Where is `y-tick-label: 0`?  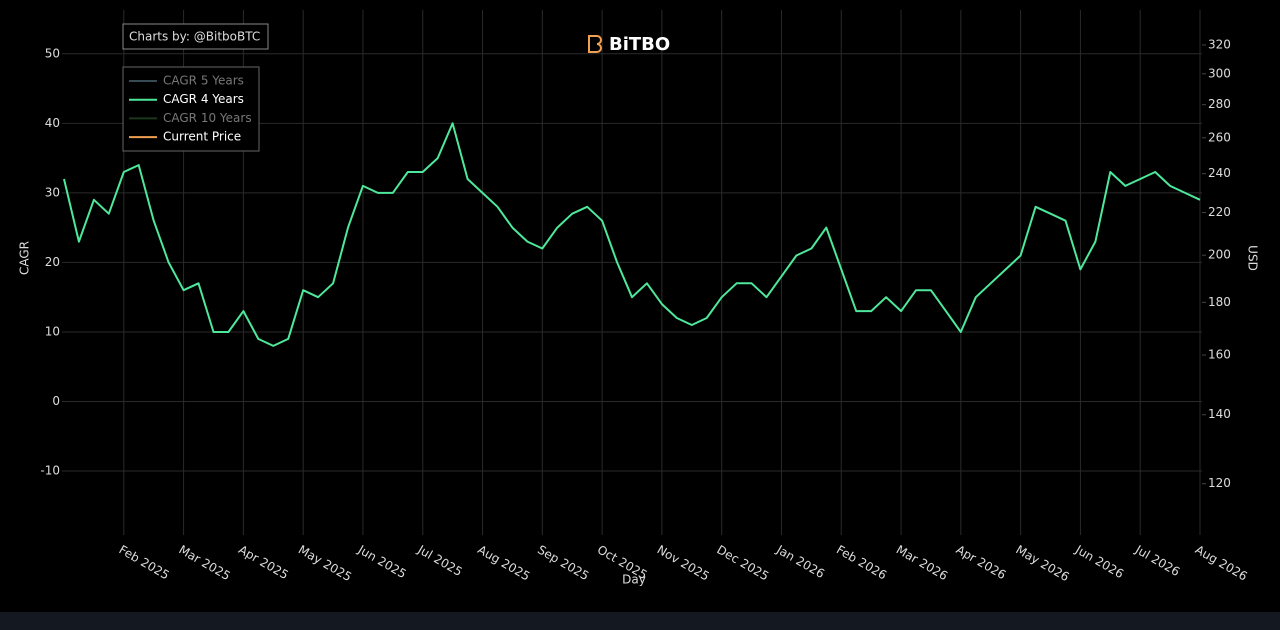 y-tick-label: 0 is located at coordinates (56, 401).